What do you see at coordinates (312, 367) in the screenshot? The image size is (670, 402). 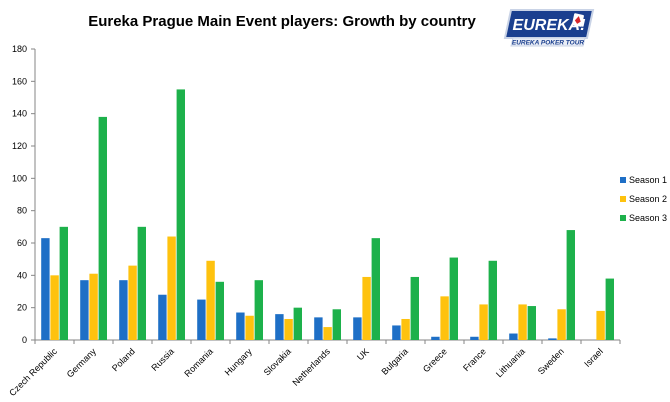 I see `x-tick-label: Netherlands` at bounding box center [312, 367].